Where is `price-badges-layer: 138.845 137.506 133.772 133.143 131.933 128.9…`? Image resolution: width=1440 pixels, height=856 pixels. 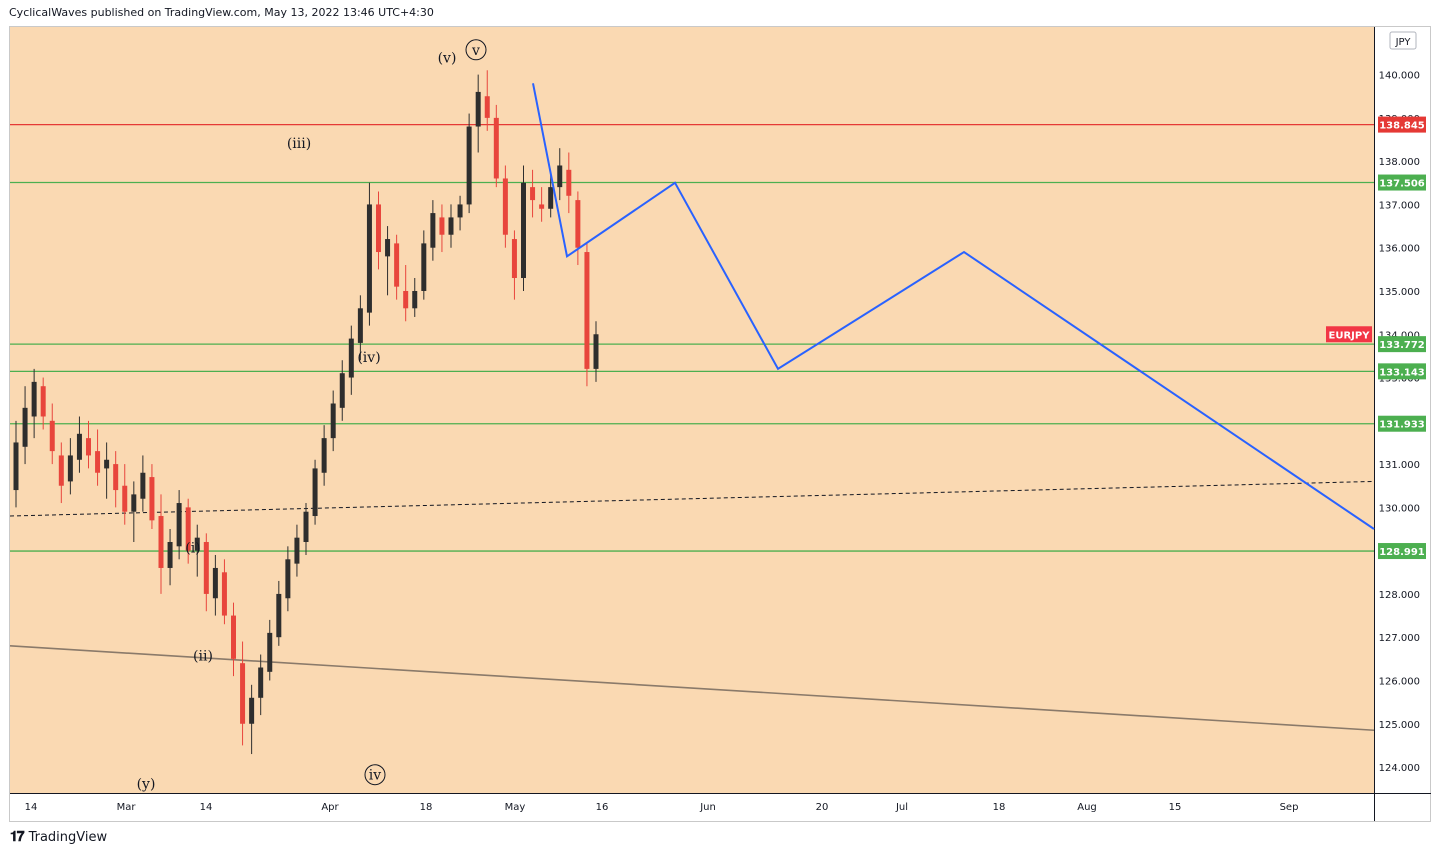
price-badges-layer: 138.845 137.506 133.772 133.143 131.933 128.9… is located at coordinates (1376, 338).